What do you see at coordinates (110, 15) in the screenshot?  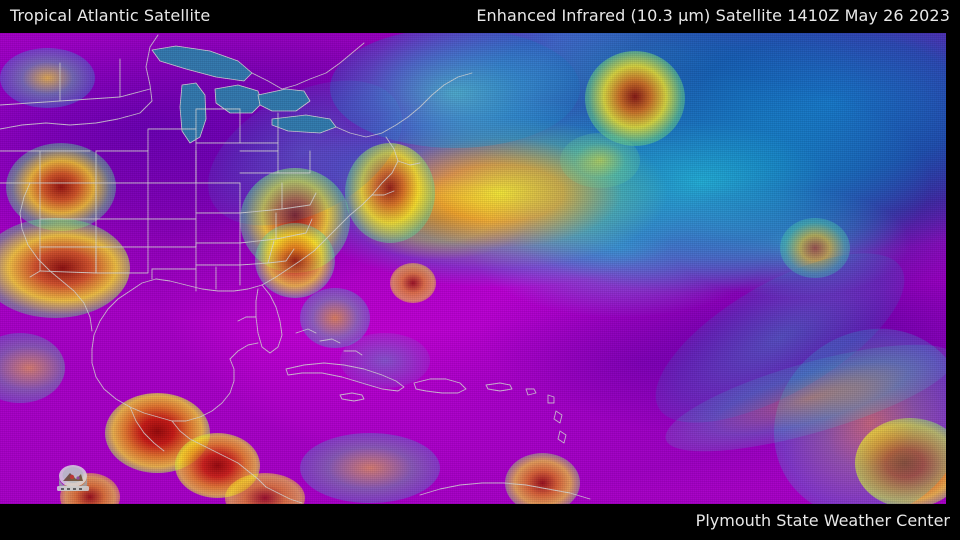 I see `page-title: Tropical Atlantic Satellite` at bounding box center [110, 15].